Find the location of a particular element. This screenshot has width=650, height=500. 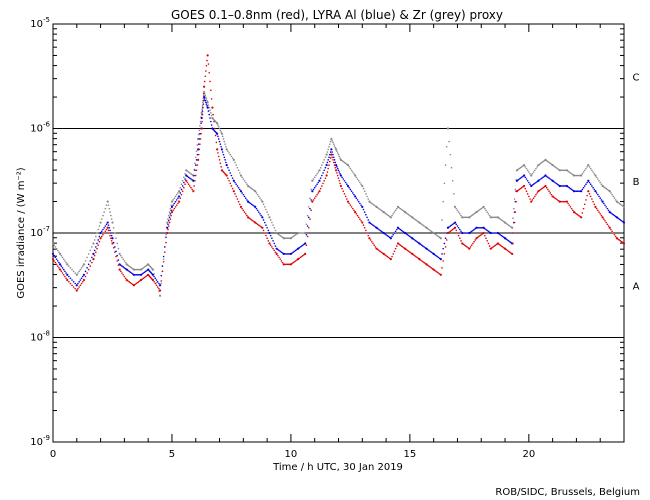

x-tick-label: 0 is located at coordinates (53, 454).